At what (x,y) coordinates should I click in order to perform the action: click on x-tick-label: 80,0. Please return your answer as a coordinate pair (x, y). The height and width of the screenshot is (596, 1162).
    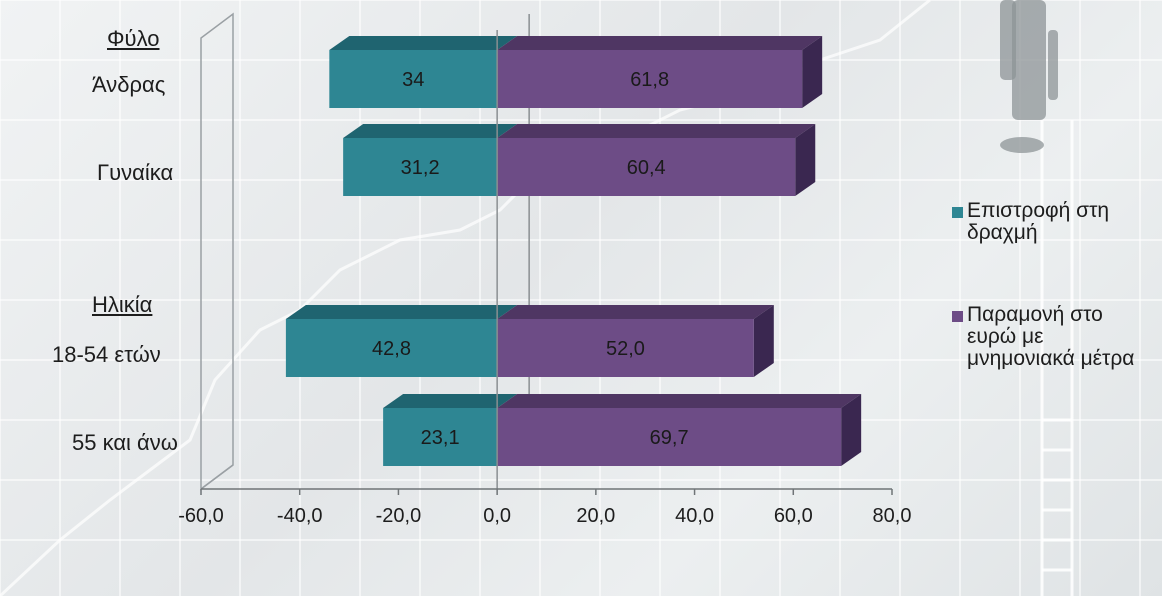
    Looking at the image, I should click on (892, 516).